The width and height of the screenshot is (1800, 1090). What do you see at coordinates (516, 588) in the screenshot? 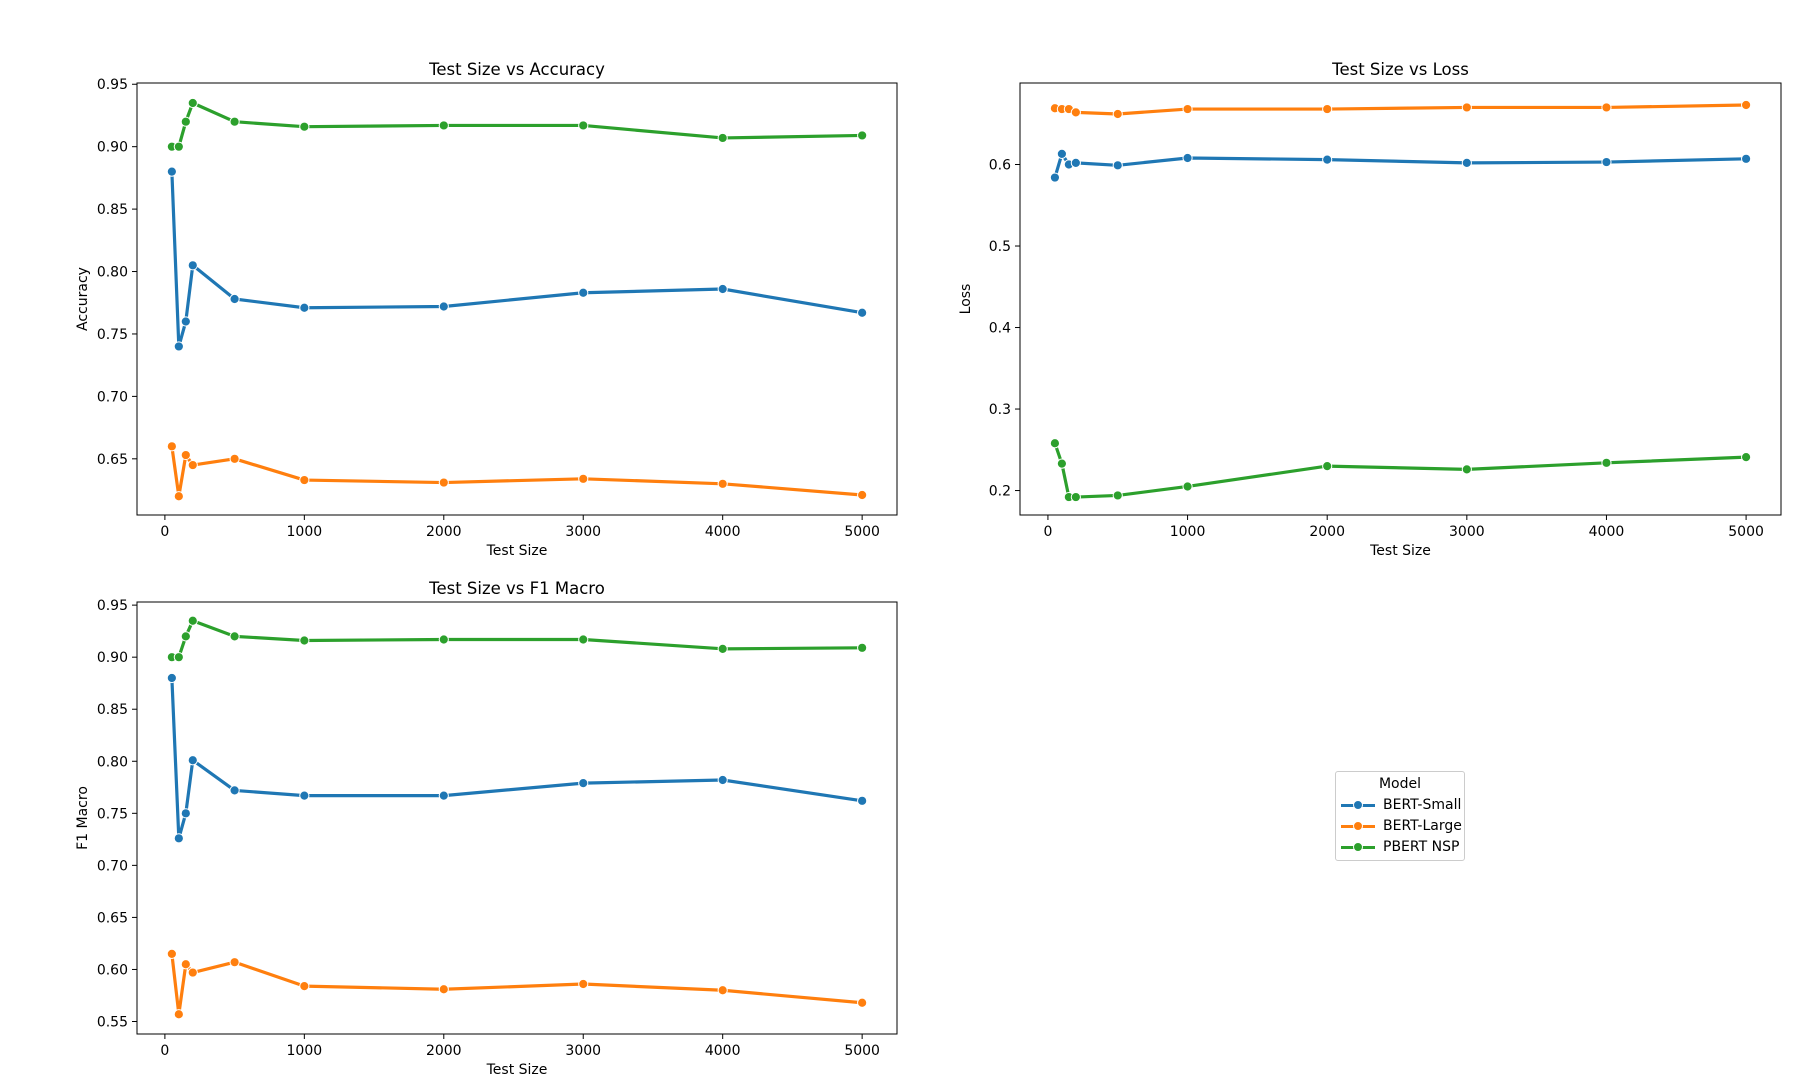
I see `chart-title: Test Size vs F1 Macro` at bounding box center [516, 588].